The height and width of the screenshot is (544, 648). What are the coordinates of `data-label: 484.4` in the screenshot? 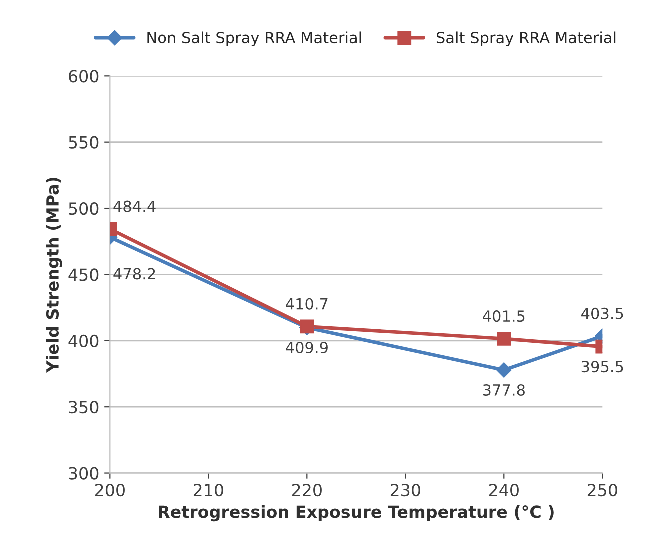 It's located at (135, 206).